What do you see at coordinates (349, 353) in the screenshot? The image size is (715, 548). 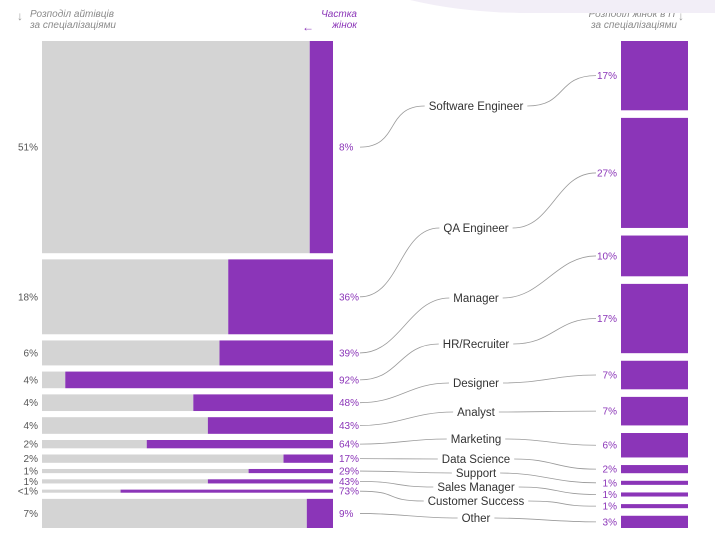 I see `women-share-label-2: 39%` at bounding box center [349, 353].